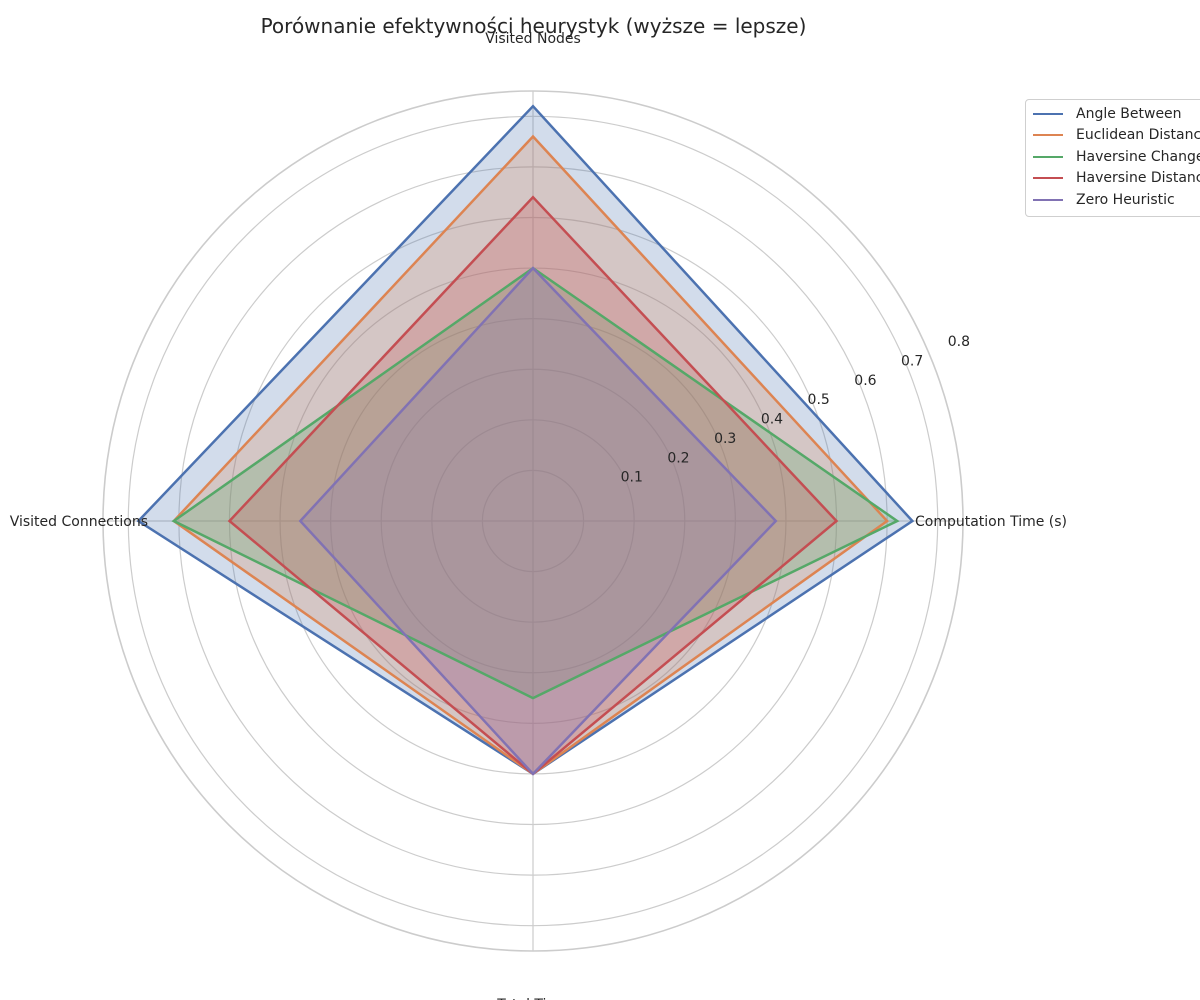 The height and width of the screenshot is (1000, 1200). I want to click on legend-label: Angle Between, so click(1129, 113).